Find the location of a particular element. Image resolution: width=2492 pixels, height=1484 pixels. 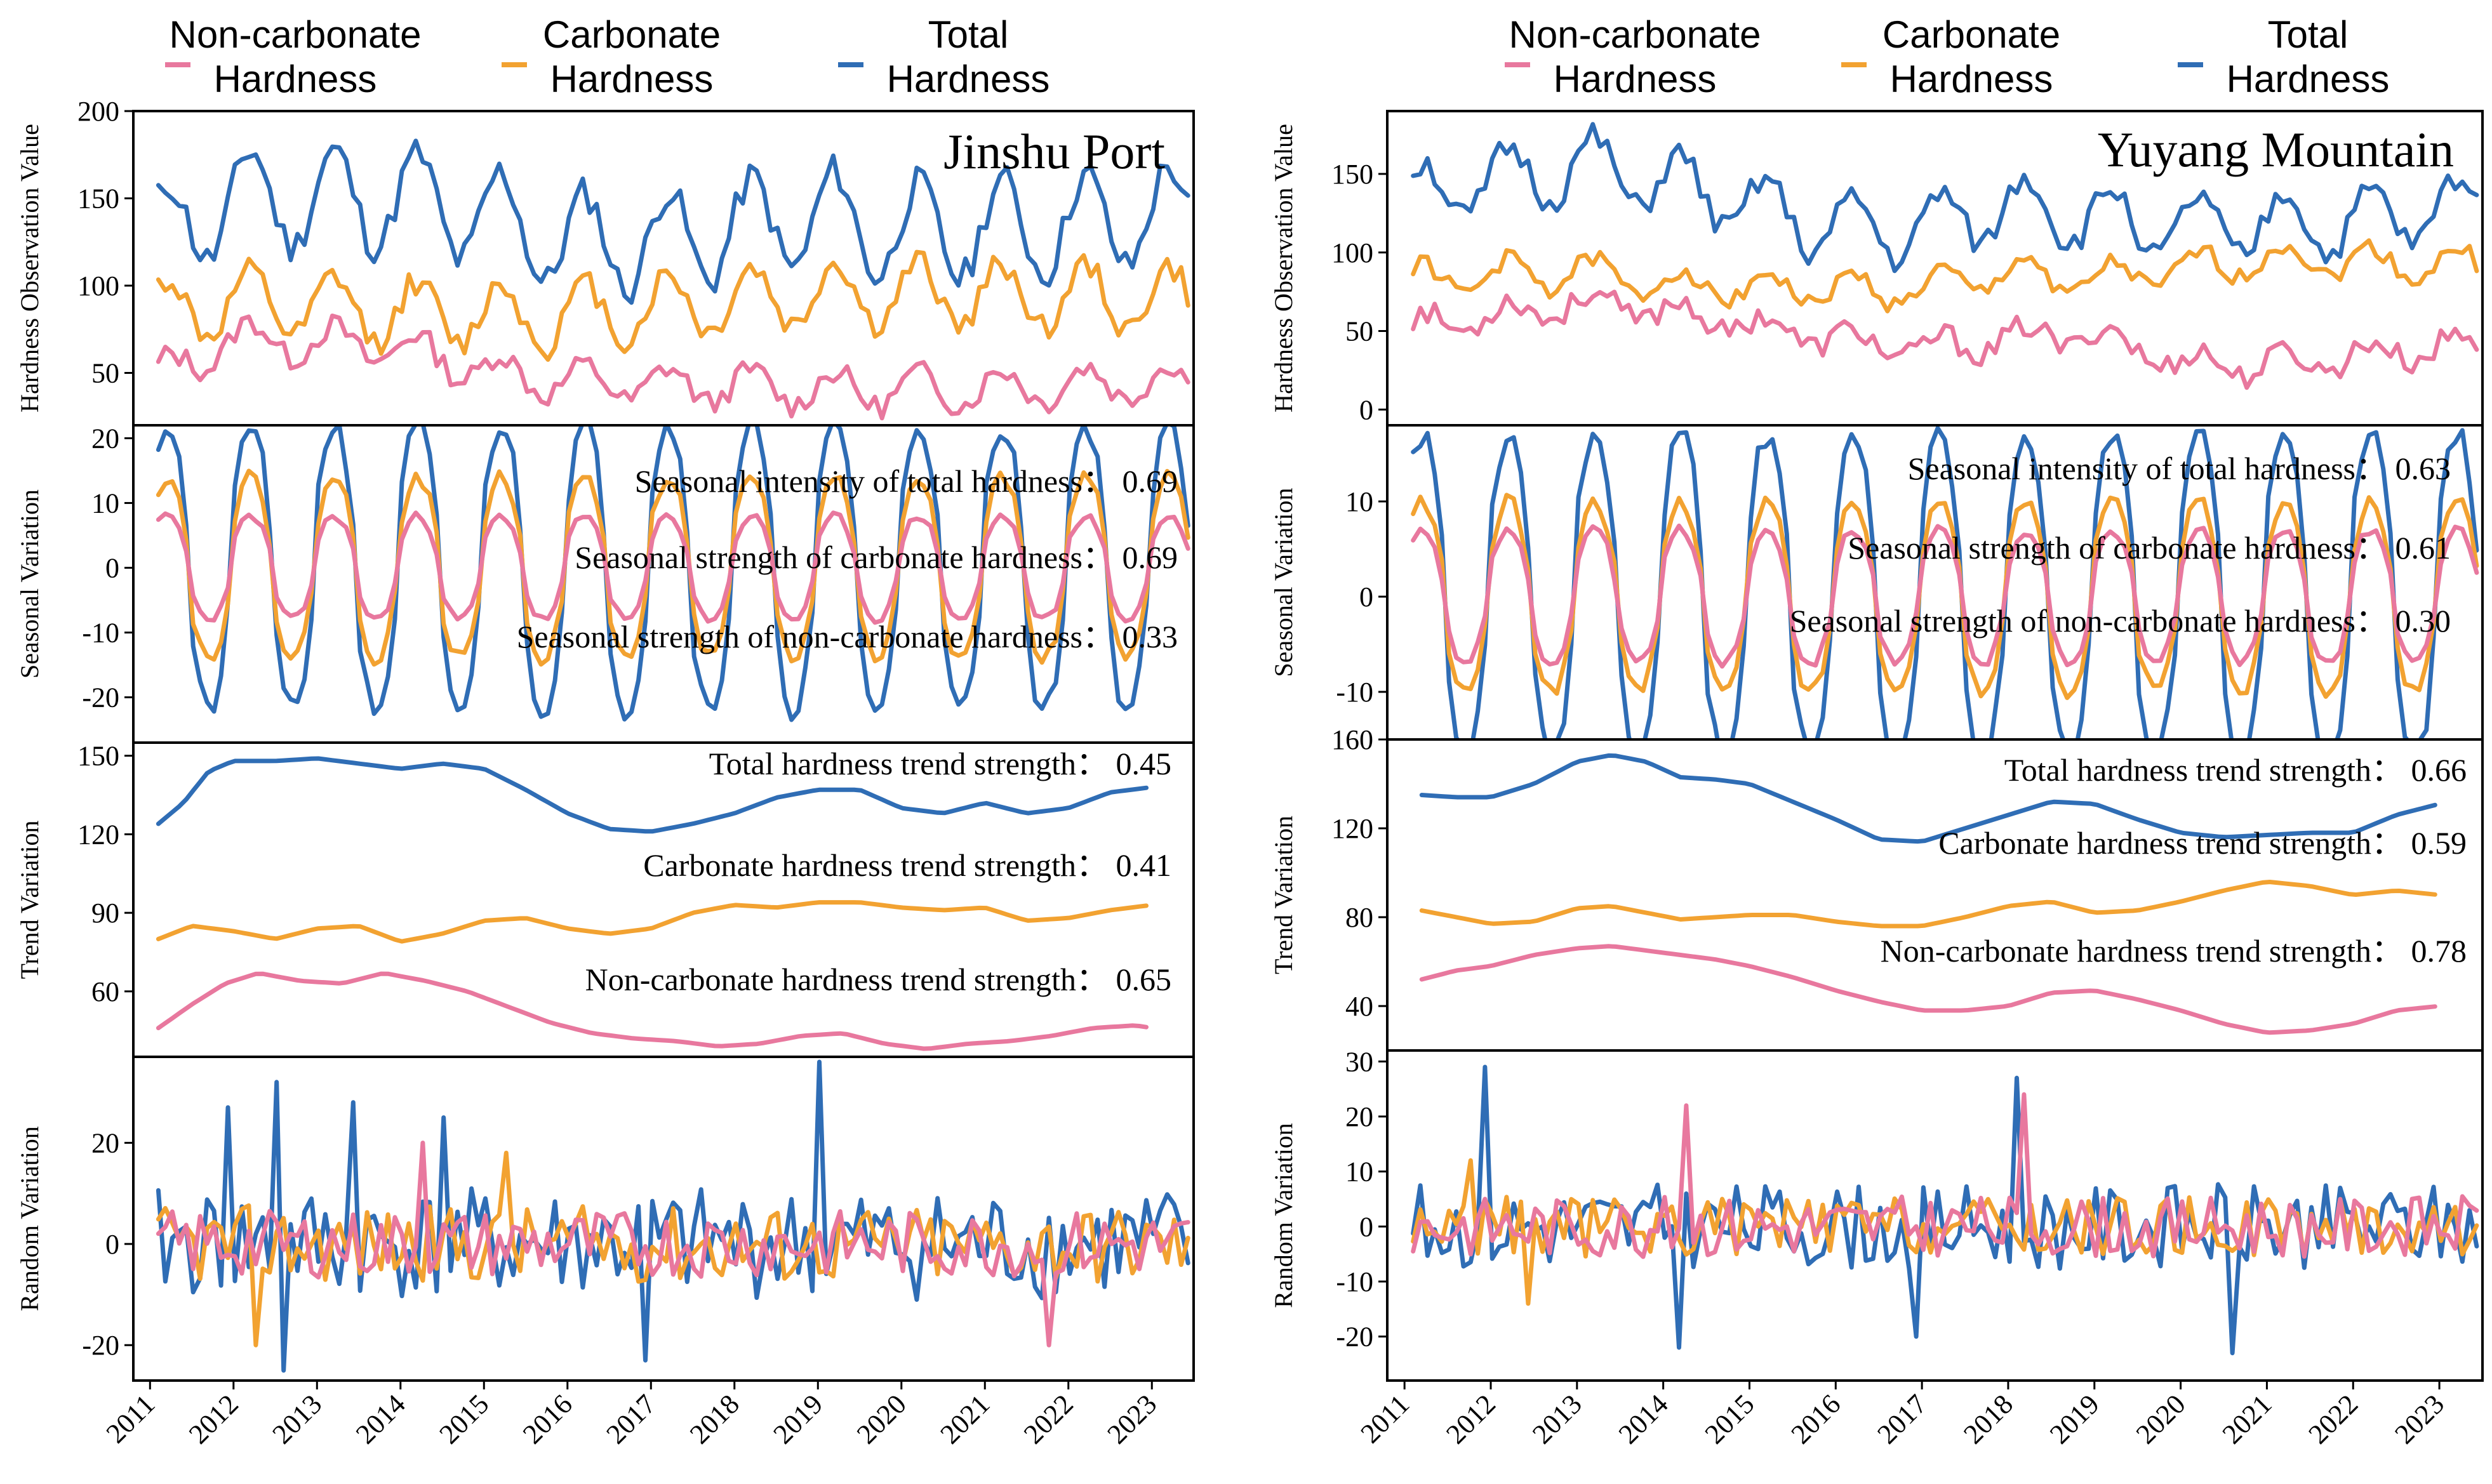

strength-label: Non-carbonate hardness trend strength： is located at coordinates (846, 979).